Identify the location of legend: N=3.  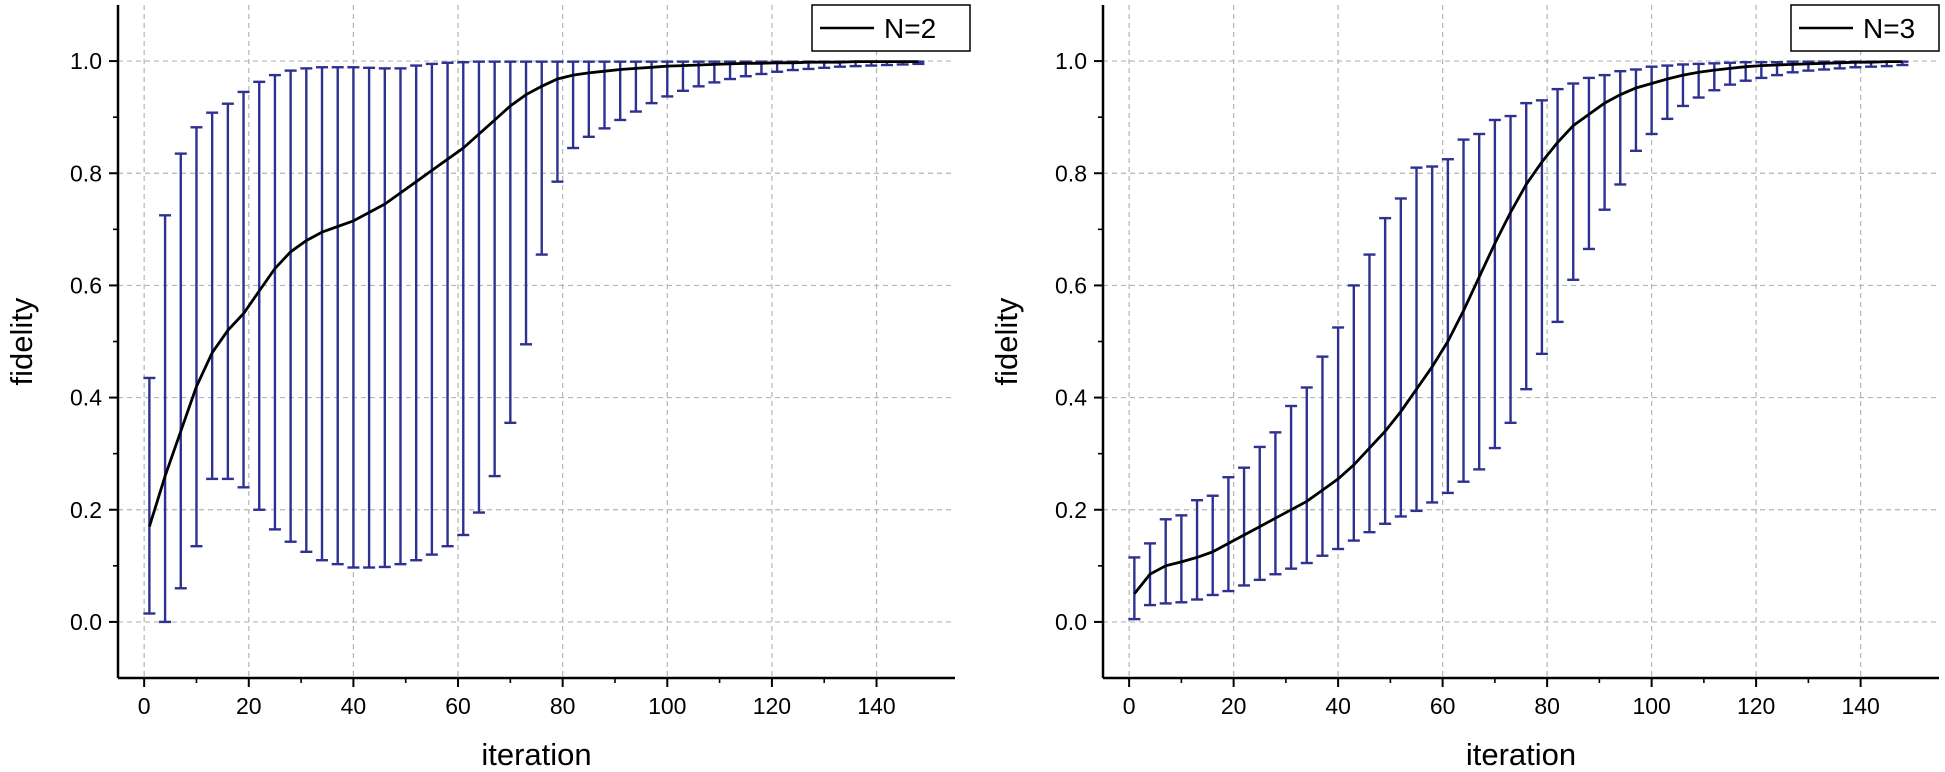
(1865, 28).